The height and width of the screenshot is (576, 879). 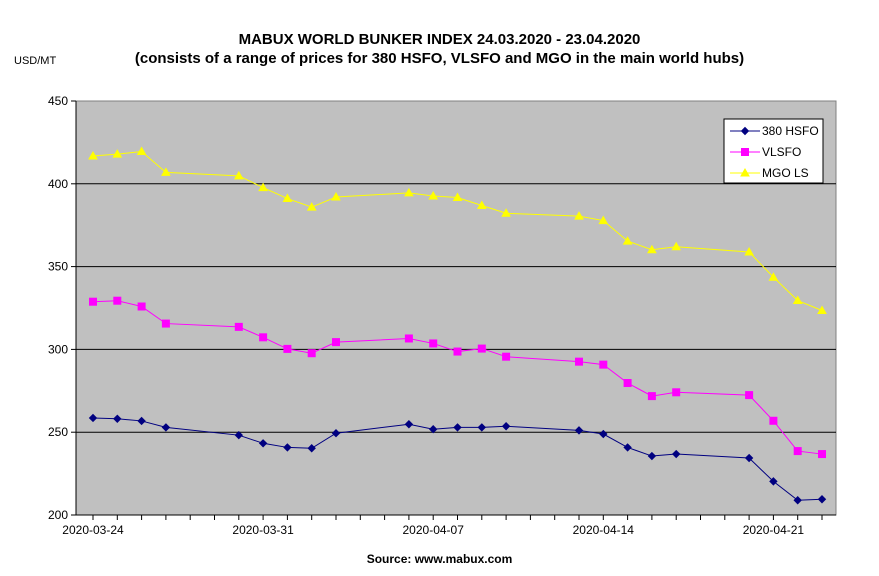 I want to click on source-note: Source: www.mabux.com, so click(x=439, y=559).